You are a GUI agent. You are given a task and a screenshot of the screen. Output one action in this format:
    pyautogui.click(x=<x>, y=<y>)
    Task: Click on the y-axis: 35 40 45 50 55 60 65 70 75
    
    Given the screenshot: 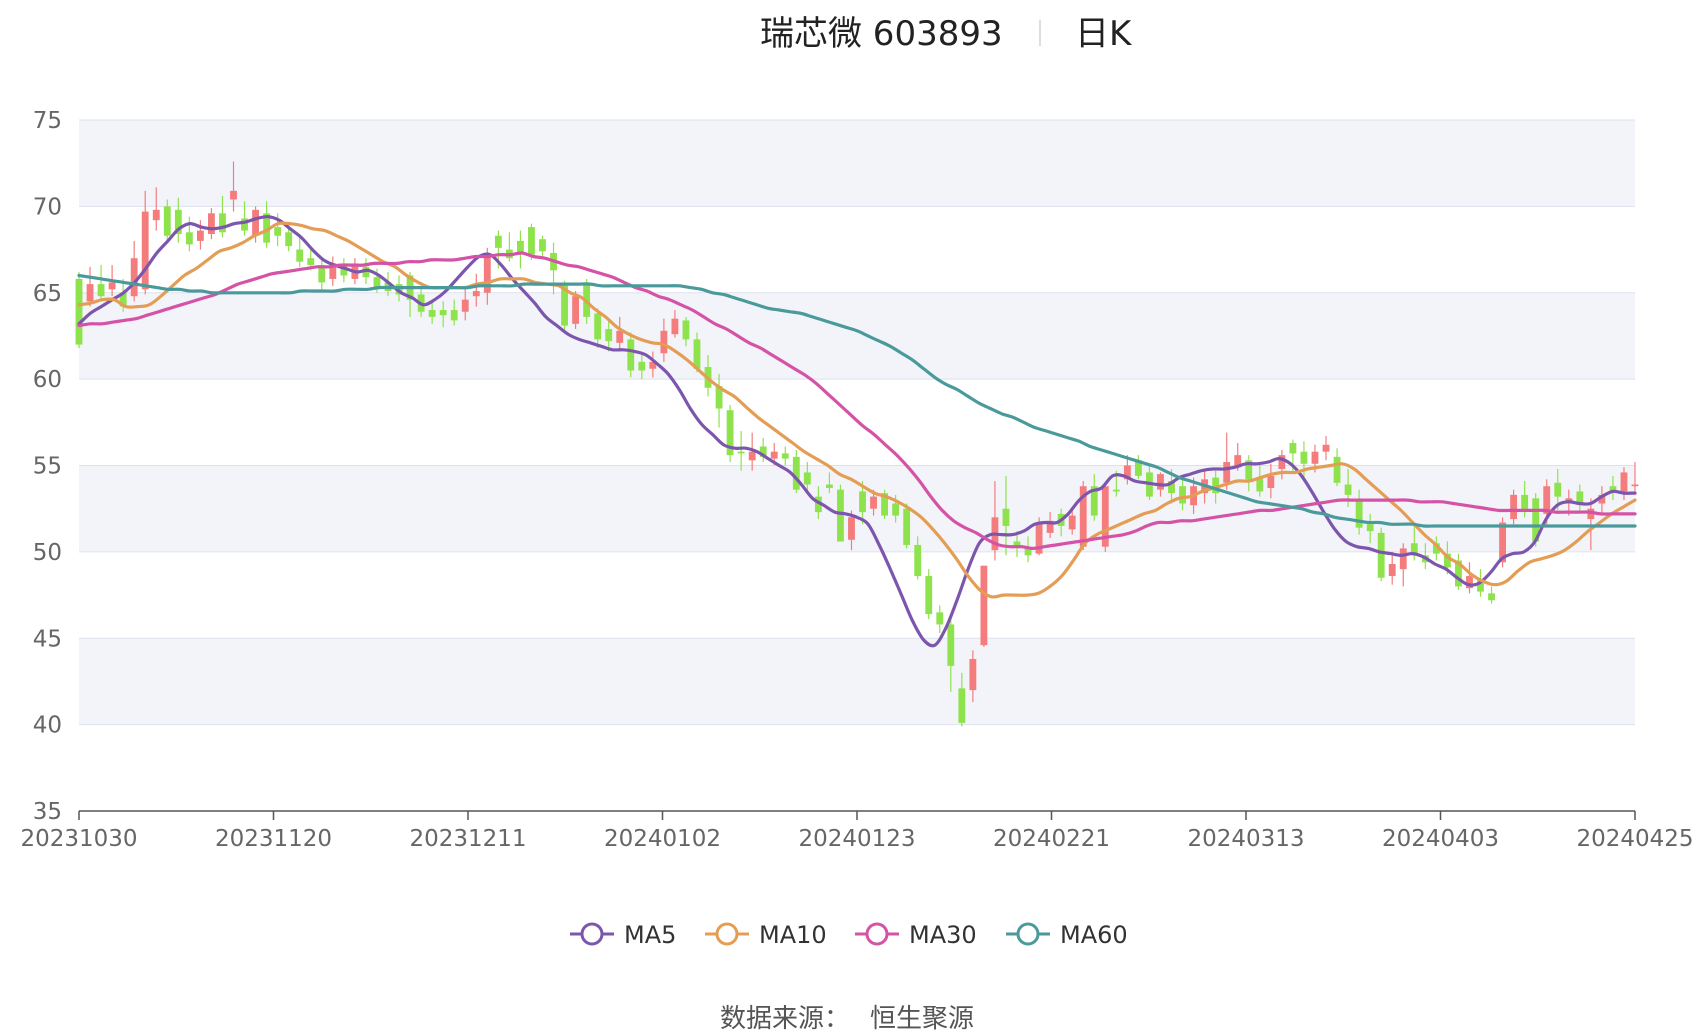 What is the action you would take?
    pyautogui.click(x=47, y=466)
    